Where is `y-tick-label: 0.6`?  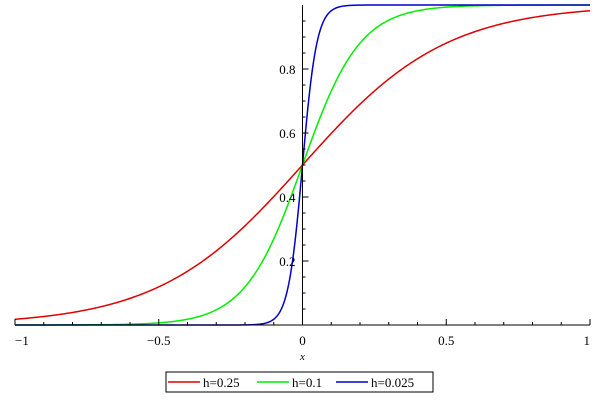 y-tick-label: 0.6 is located at coordinates (287, 133).